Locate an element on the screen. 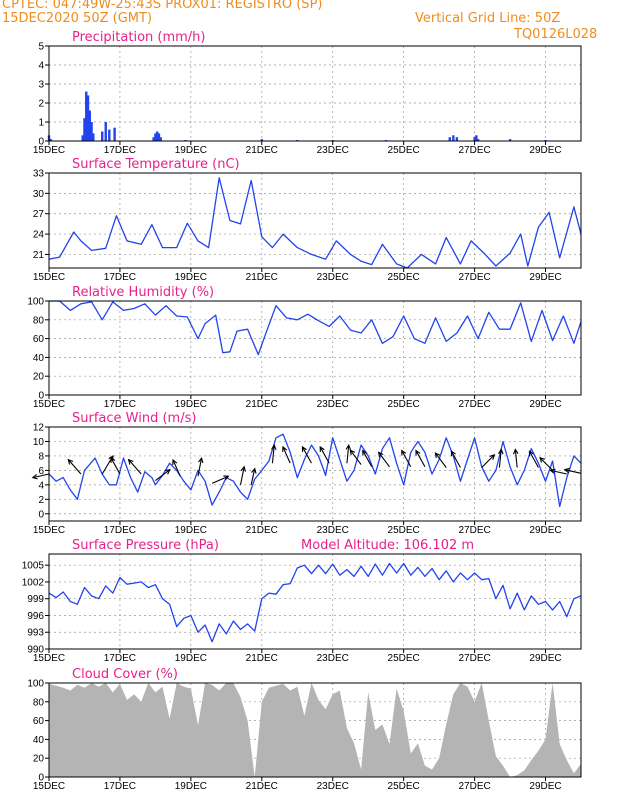  y-tick-label: 24 is located at coordinates (39, 235).